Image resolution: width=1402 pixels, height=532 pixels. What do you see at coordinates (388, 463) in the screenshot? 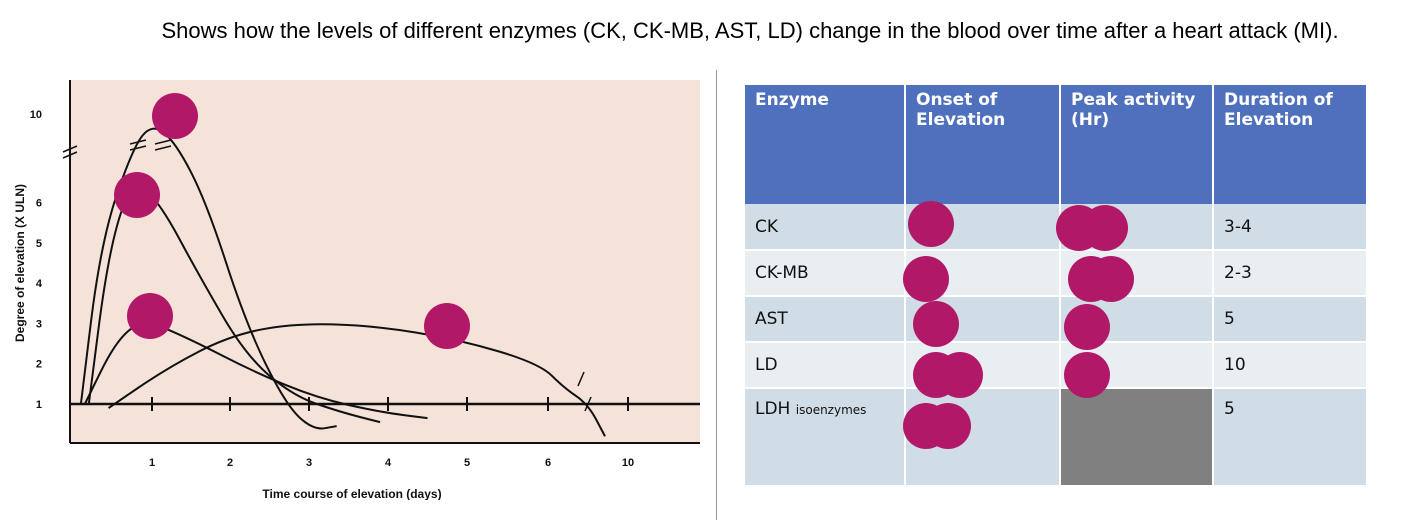
I see `x-tick-label: 4` at bounding box center [388, 463].